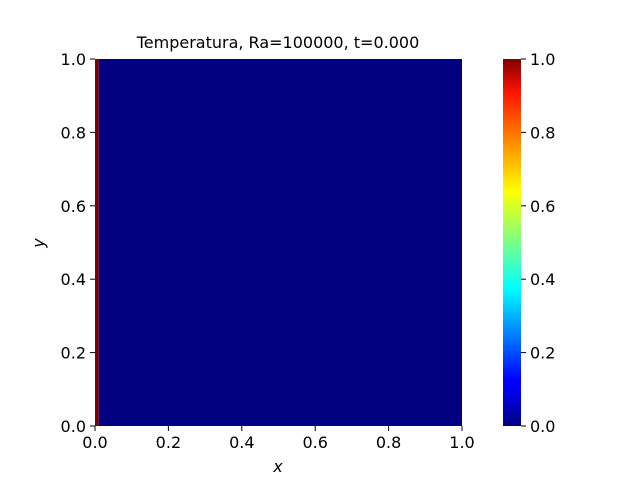  Describe the element at coordinates (168, 442) in the screenshot. I see `x-tick-label-1: 0.2` at that location.